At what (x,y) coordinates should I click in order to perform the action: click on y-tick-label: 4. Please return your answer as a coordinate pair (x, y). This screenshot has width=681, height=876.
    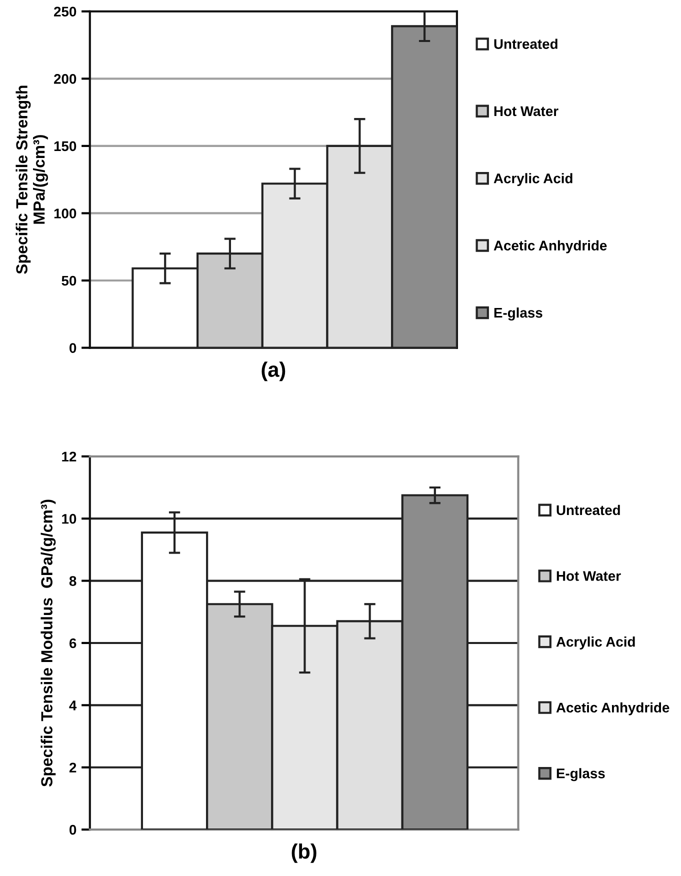
    Looking at the image, I should click on (73, 705).